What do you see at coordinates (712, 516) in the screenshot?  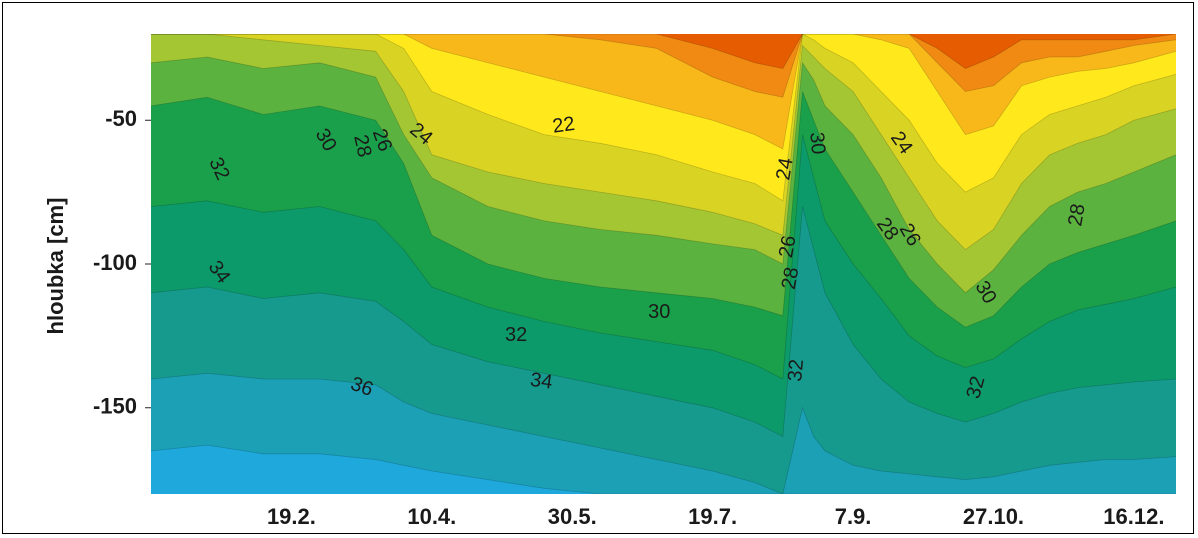 I see `x-tick-label: 19.7.` at bounding box center [712, 516].